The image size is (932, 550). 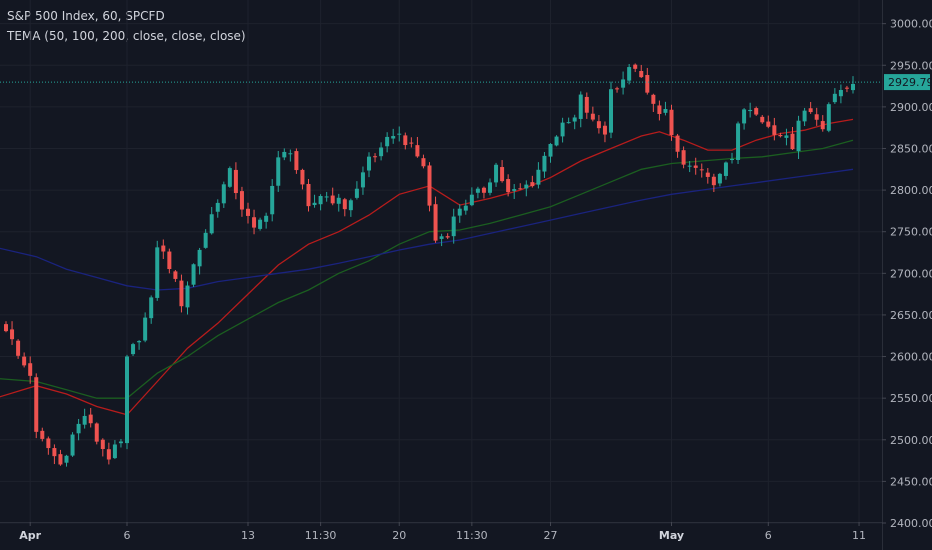 What do you see at coordinates (911, 148) in the screenshot?
I see `price-tick-label: 2850.00` at bounding box center [911, 148].